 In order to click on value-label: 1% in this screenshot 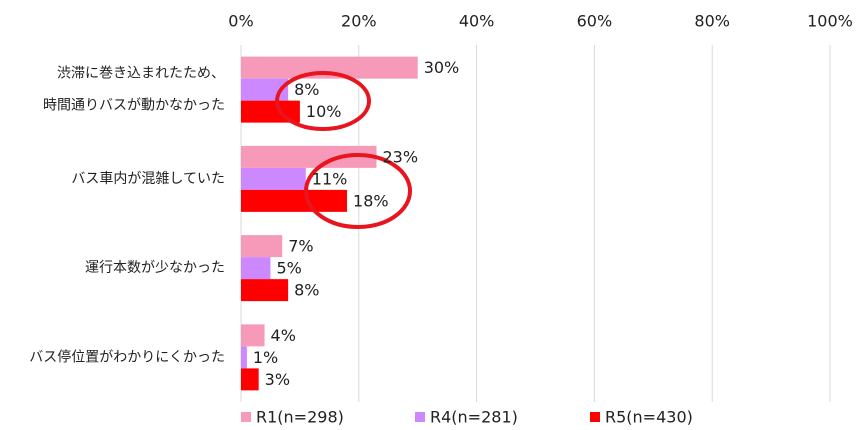, I will do `click(265, 357)`.